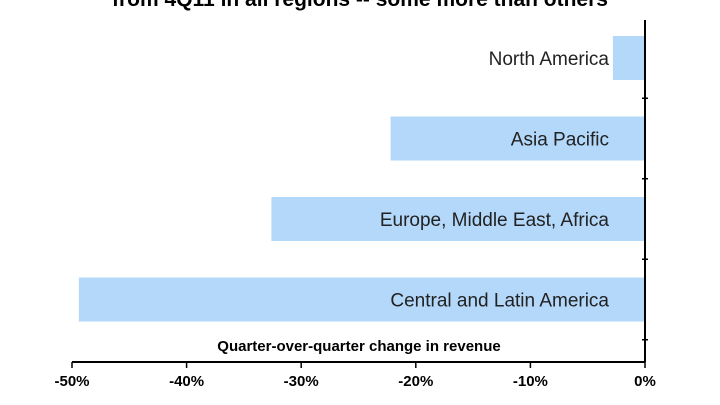  What do you see at coordinates (549, 59) in the screenshot?
I see `category-label: North America` at bounding box center [549, 59].